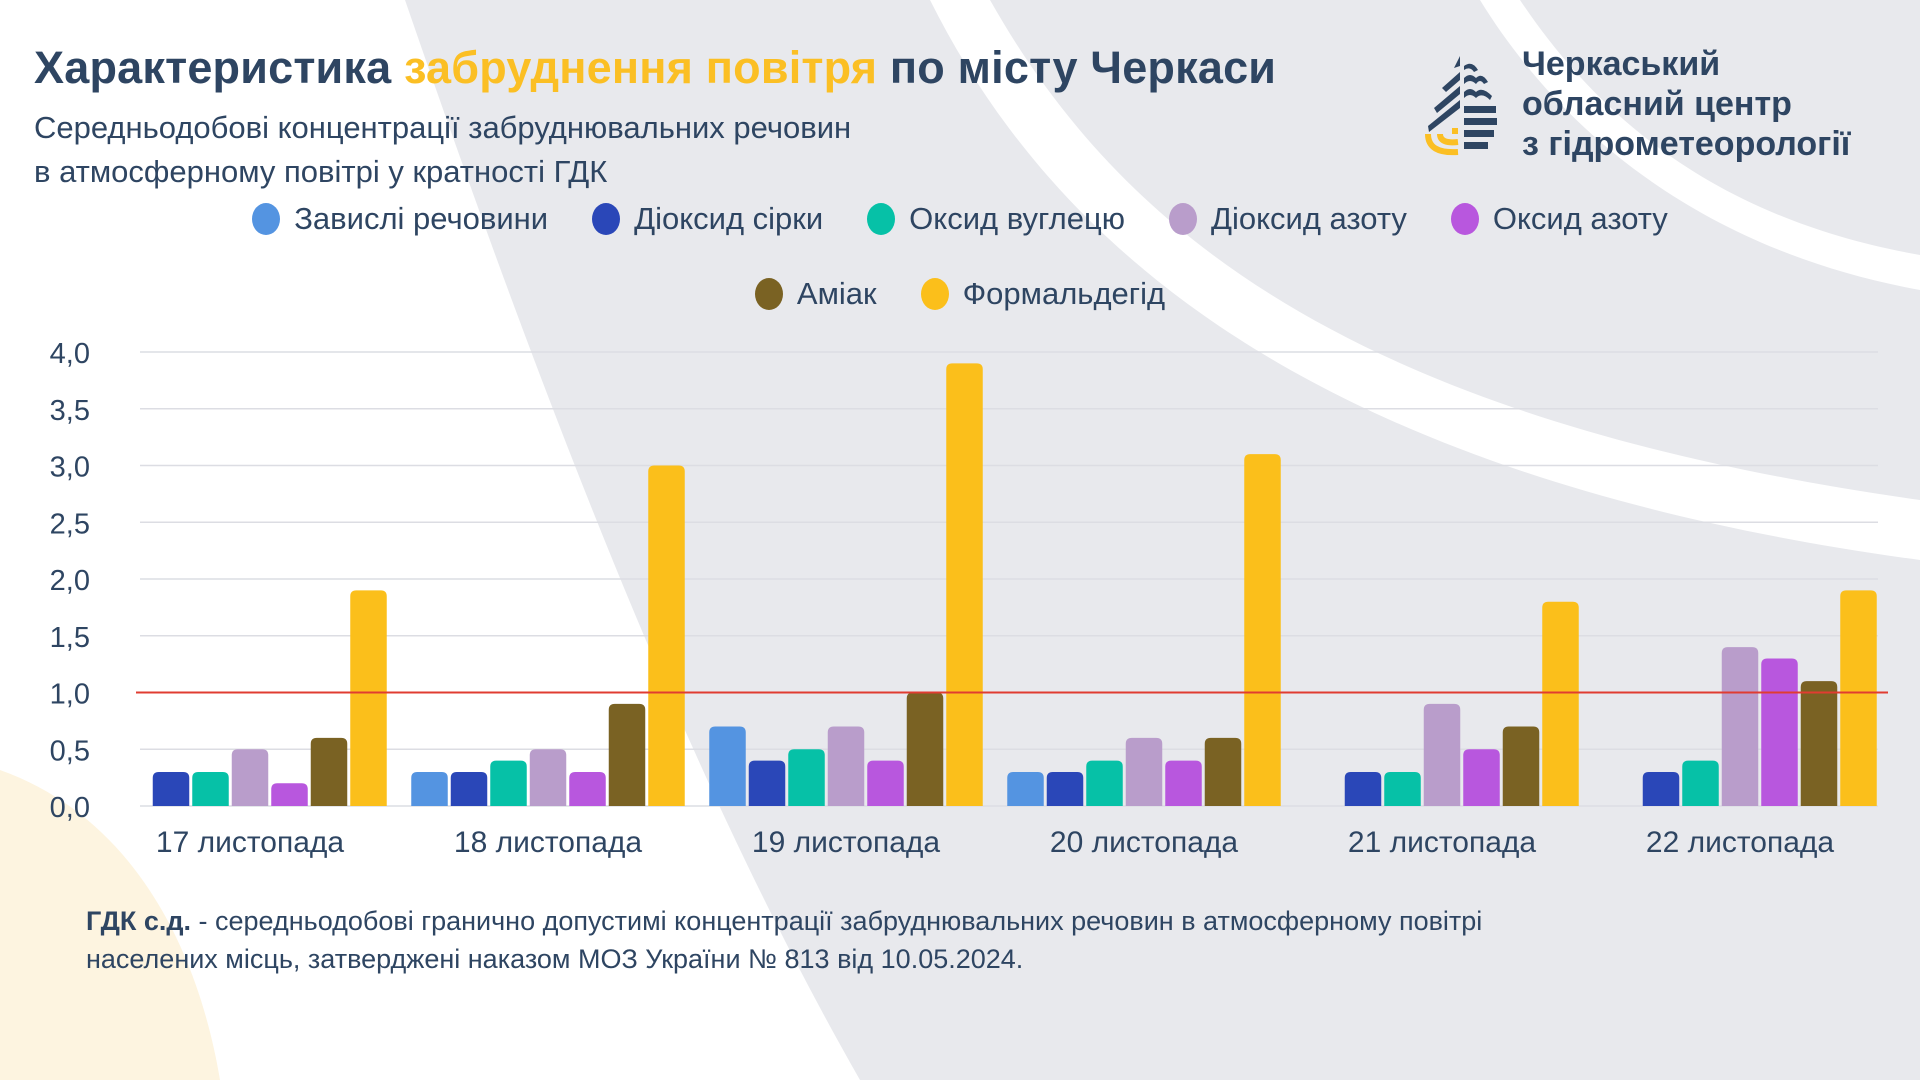  Describe the element at coordinates (70, 751) in the screenshot. I see `y-tick-label: 0,5` at that location.